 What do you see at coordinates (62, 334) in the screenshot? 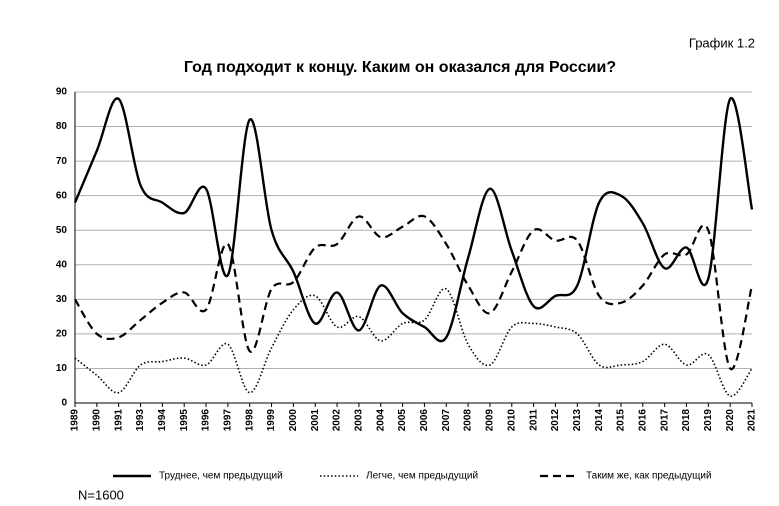
I see `y-tick-label: 20` at bounding box center [62, 334].